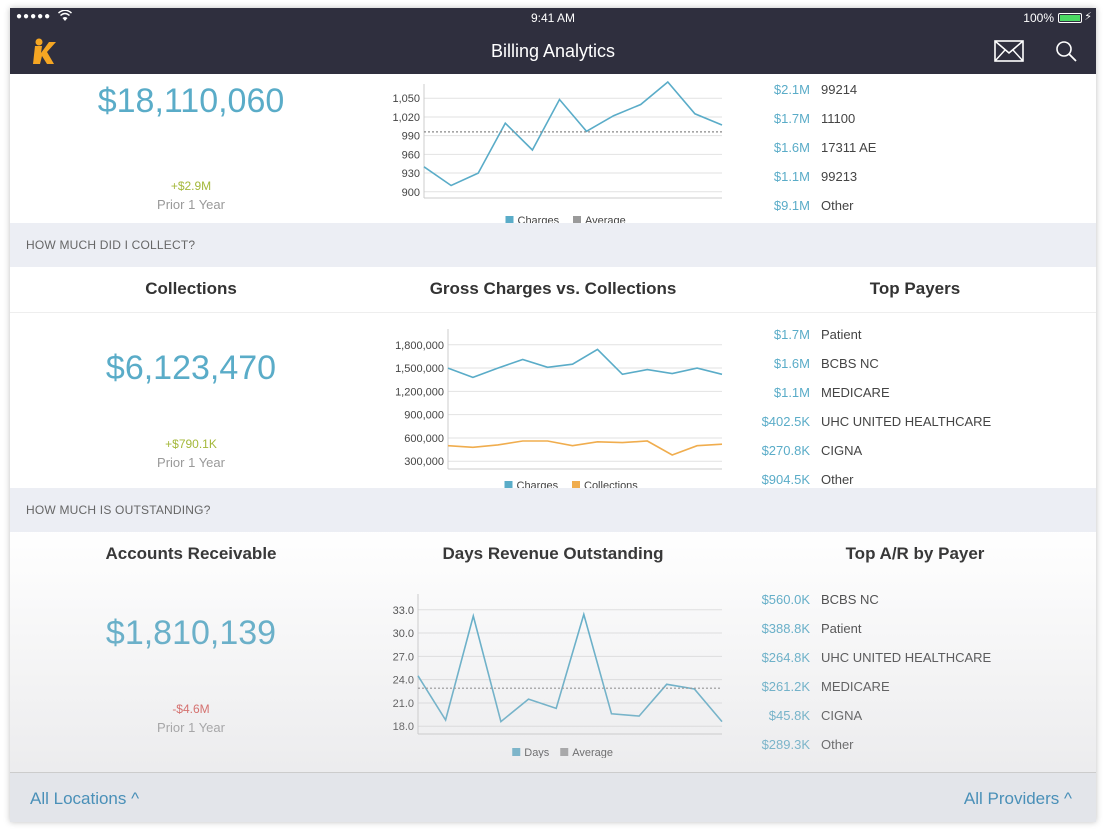 The width and height of the screenshot is (1106, 830). I want to click on list-item-name: CIGNA, so click(842, 715).